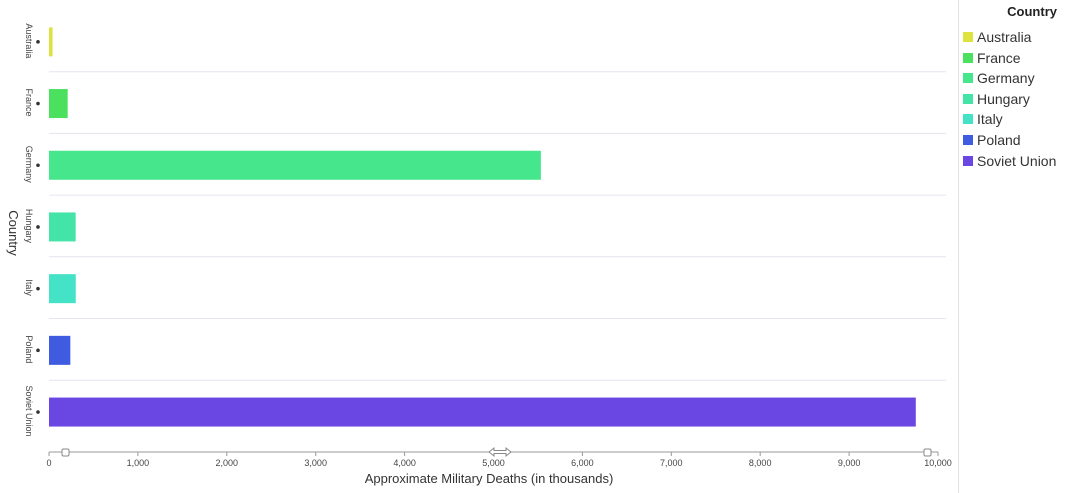 This screenshot has width=1088, height=493. I want to click on x-tick-label: 6,000, so click(582, 463).